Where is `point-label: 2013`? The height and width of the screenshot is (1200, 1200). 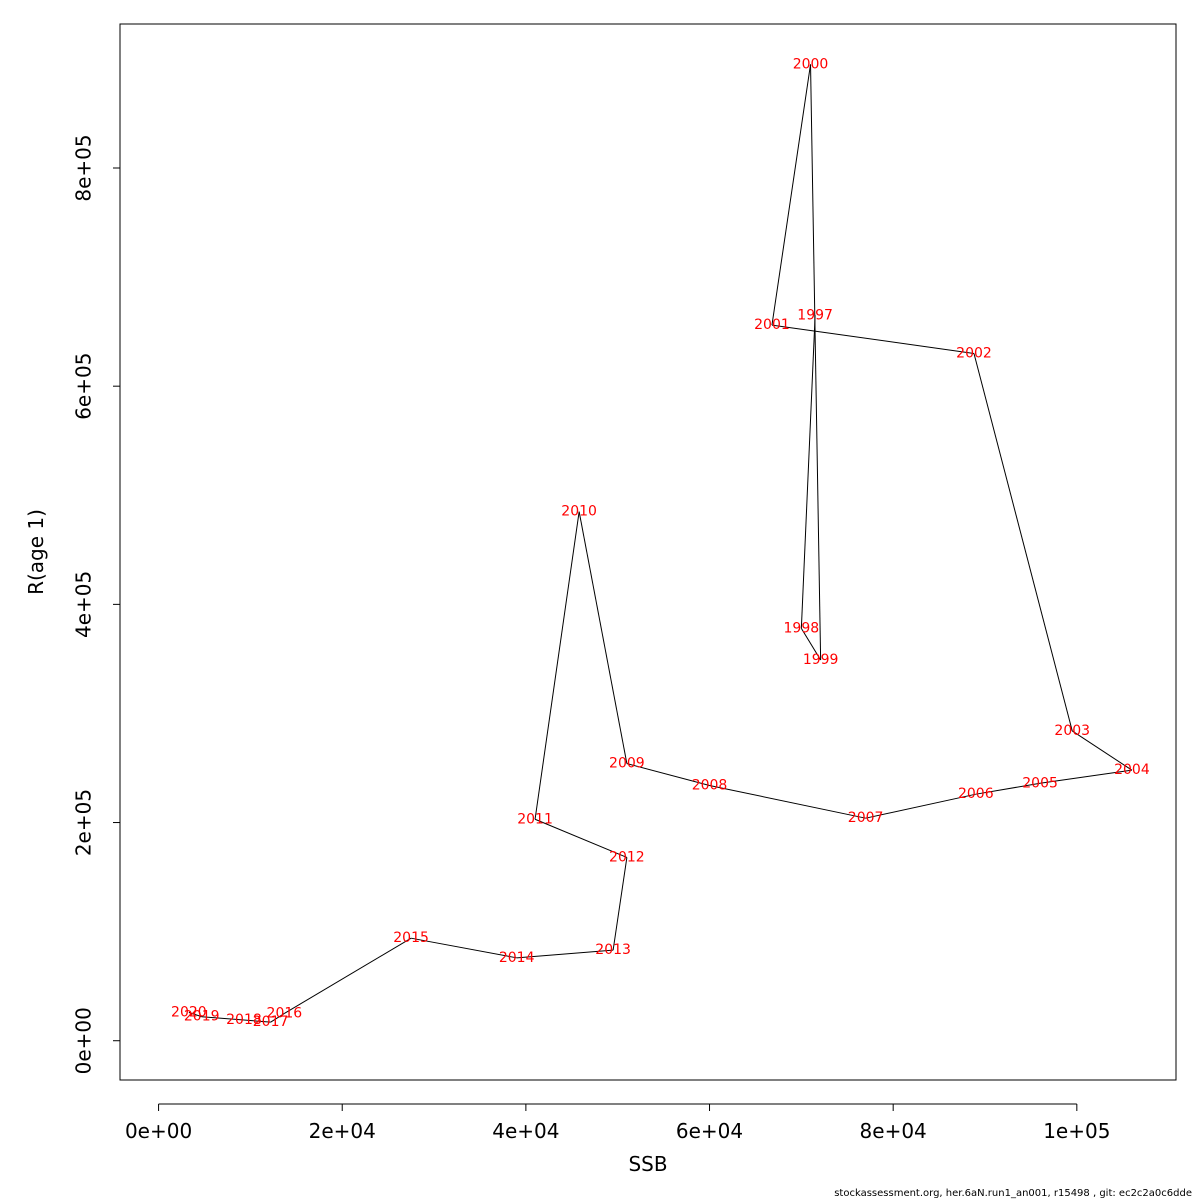 point-label: 2013 is located at coordinates (613, 950).